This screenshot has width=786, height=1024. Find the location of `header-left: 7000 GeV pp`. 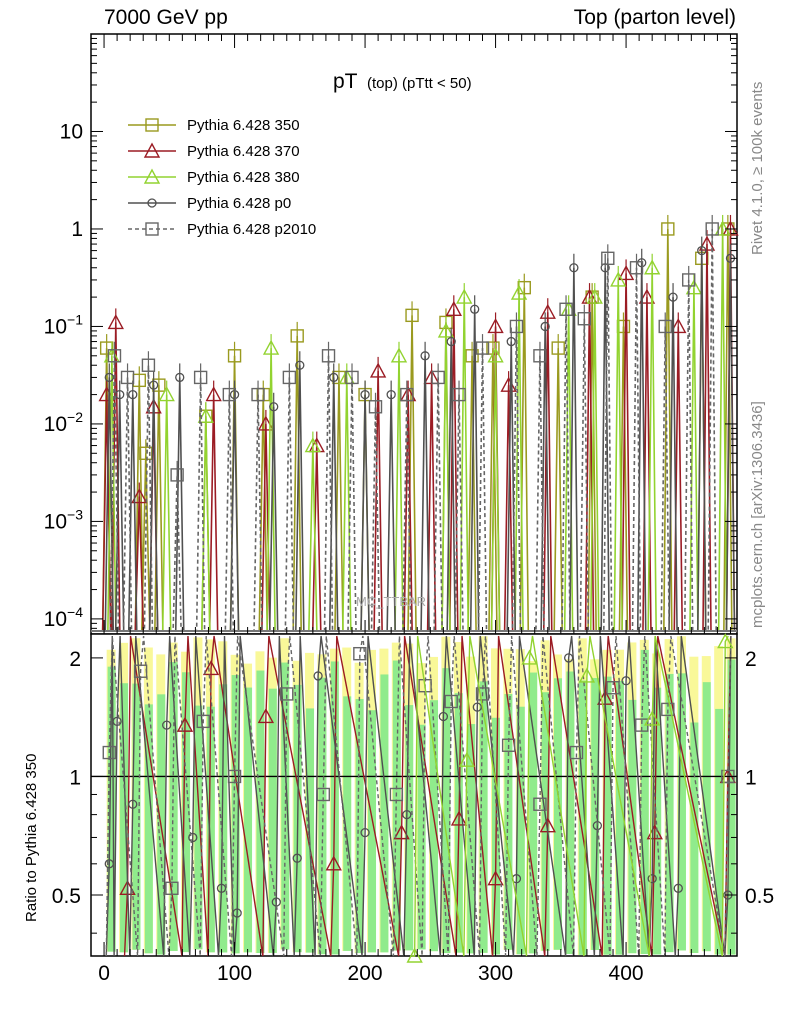

header-left: 7000 GeV pp is located at coordinates (166, 17).